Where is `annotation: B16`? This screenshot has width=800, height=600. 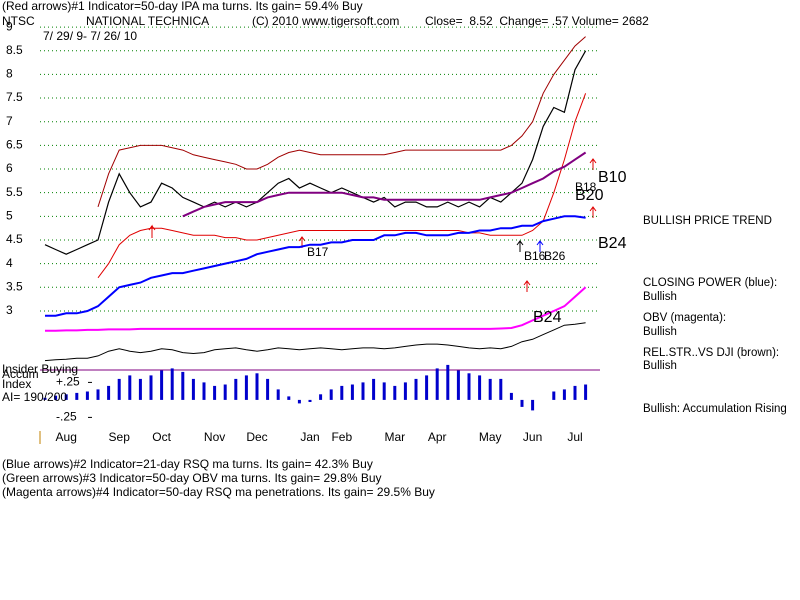 annotation: B16 is located at coordinates (535, 256).